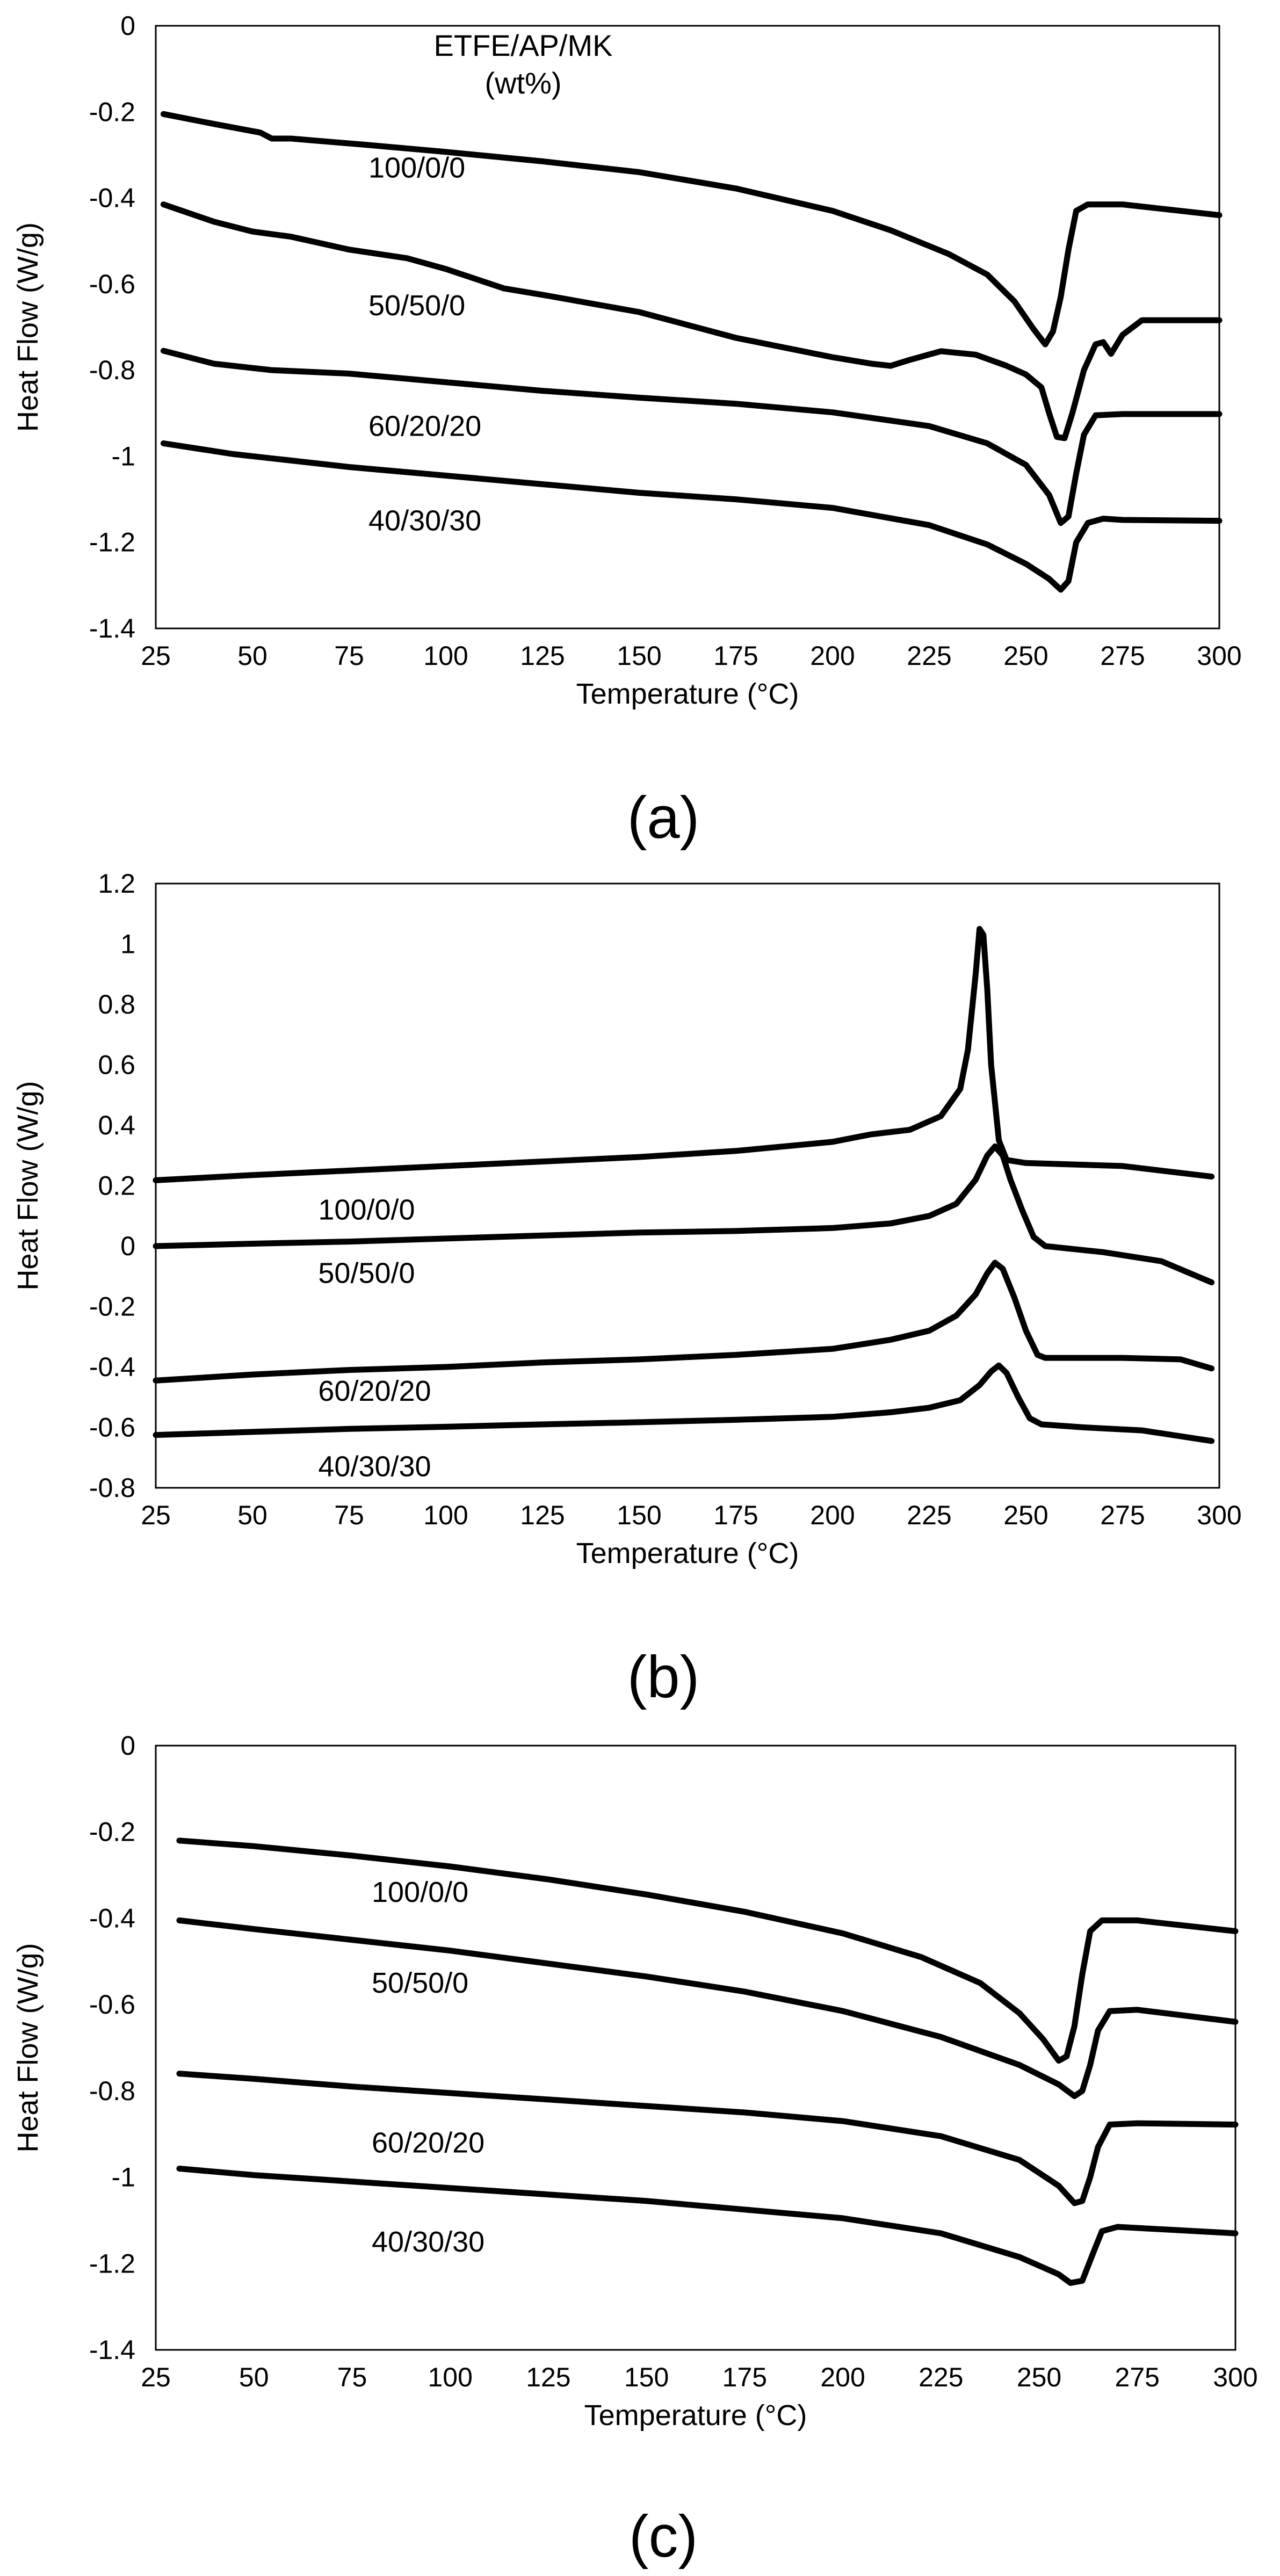 The height and width of the screenshot is (2576, 1280). What do you see at coordinates (663, 818) in the screenshot?
I see `panel-caption: (a)` at bounding box center [663, 818].